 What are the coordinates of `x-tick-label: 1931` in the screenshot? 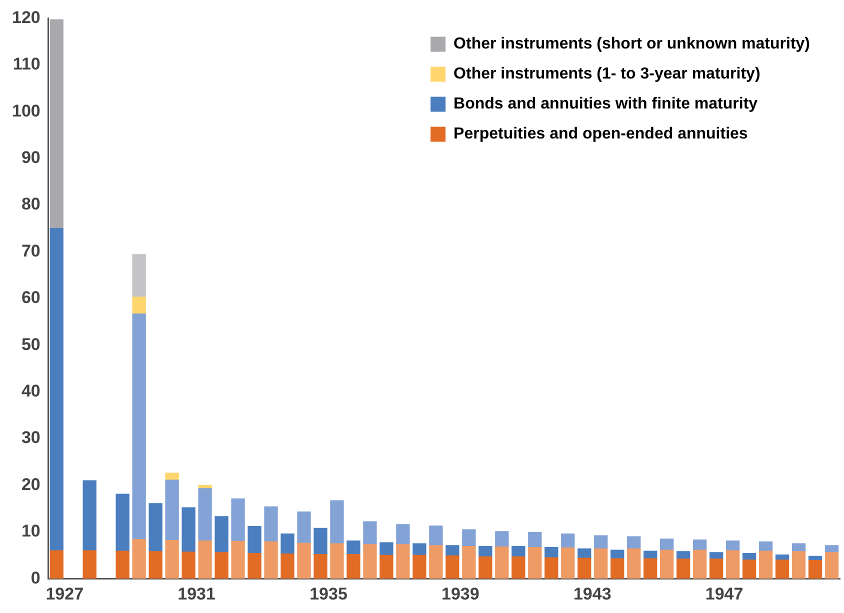 It's located at (197, 594).